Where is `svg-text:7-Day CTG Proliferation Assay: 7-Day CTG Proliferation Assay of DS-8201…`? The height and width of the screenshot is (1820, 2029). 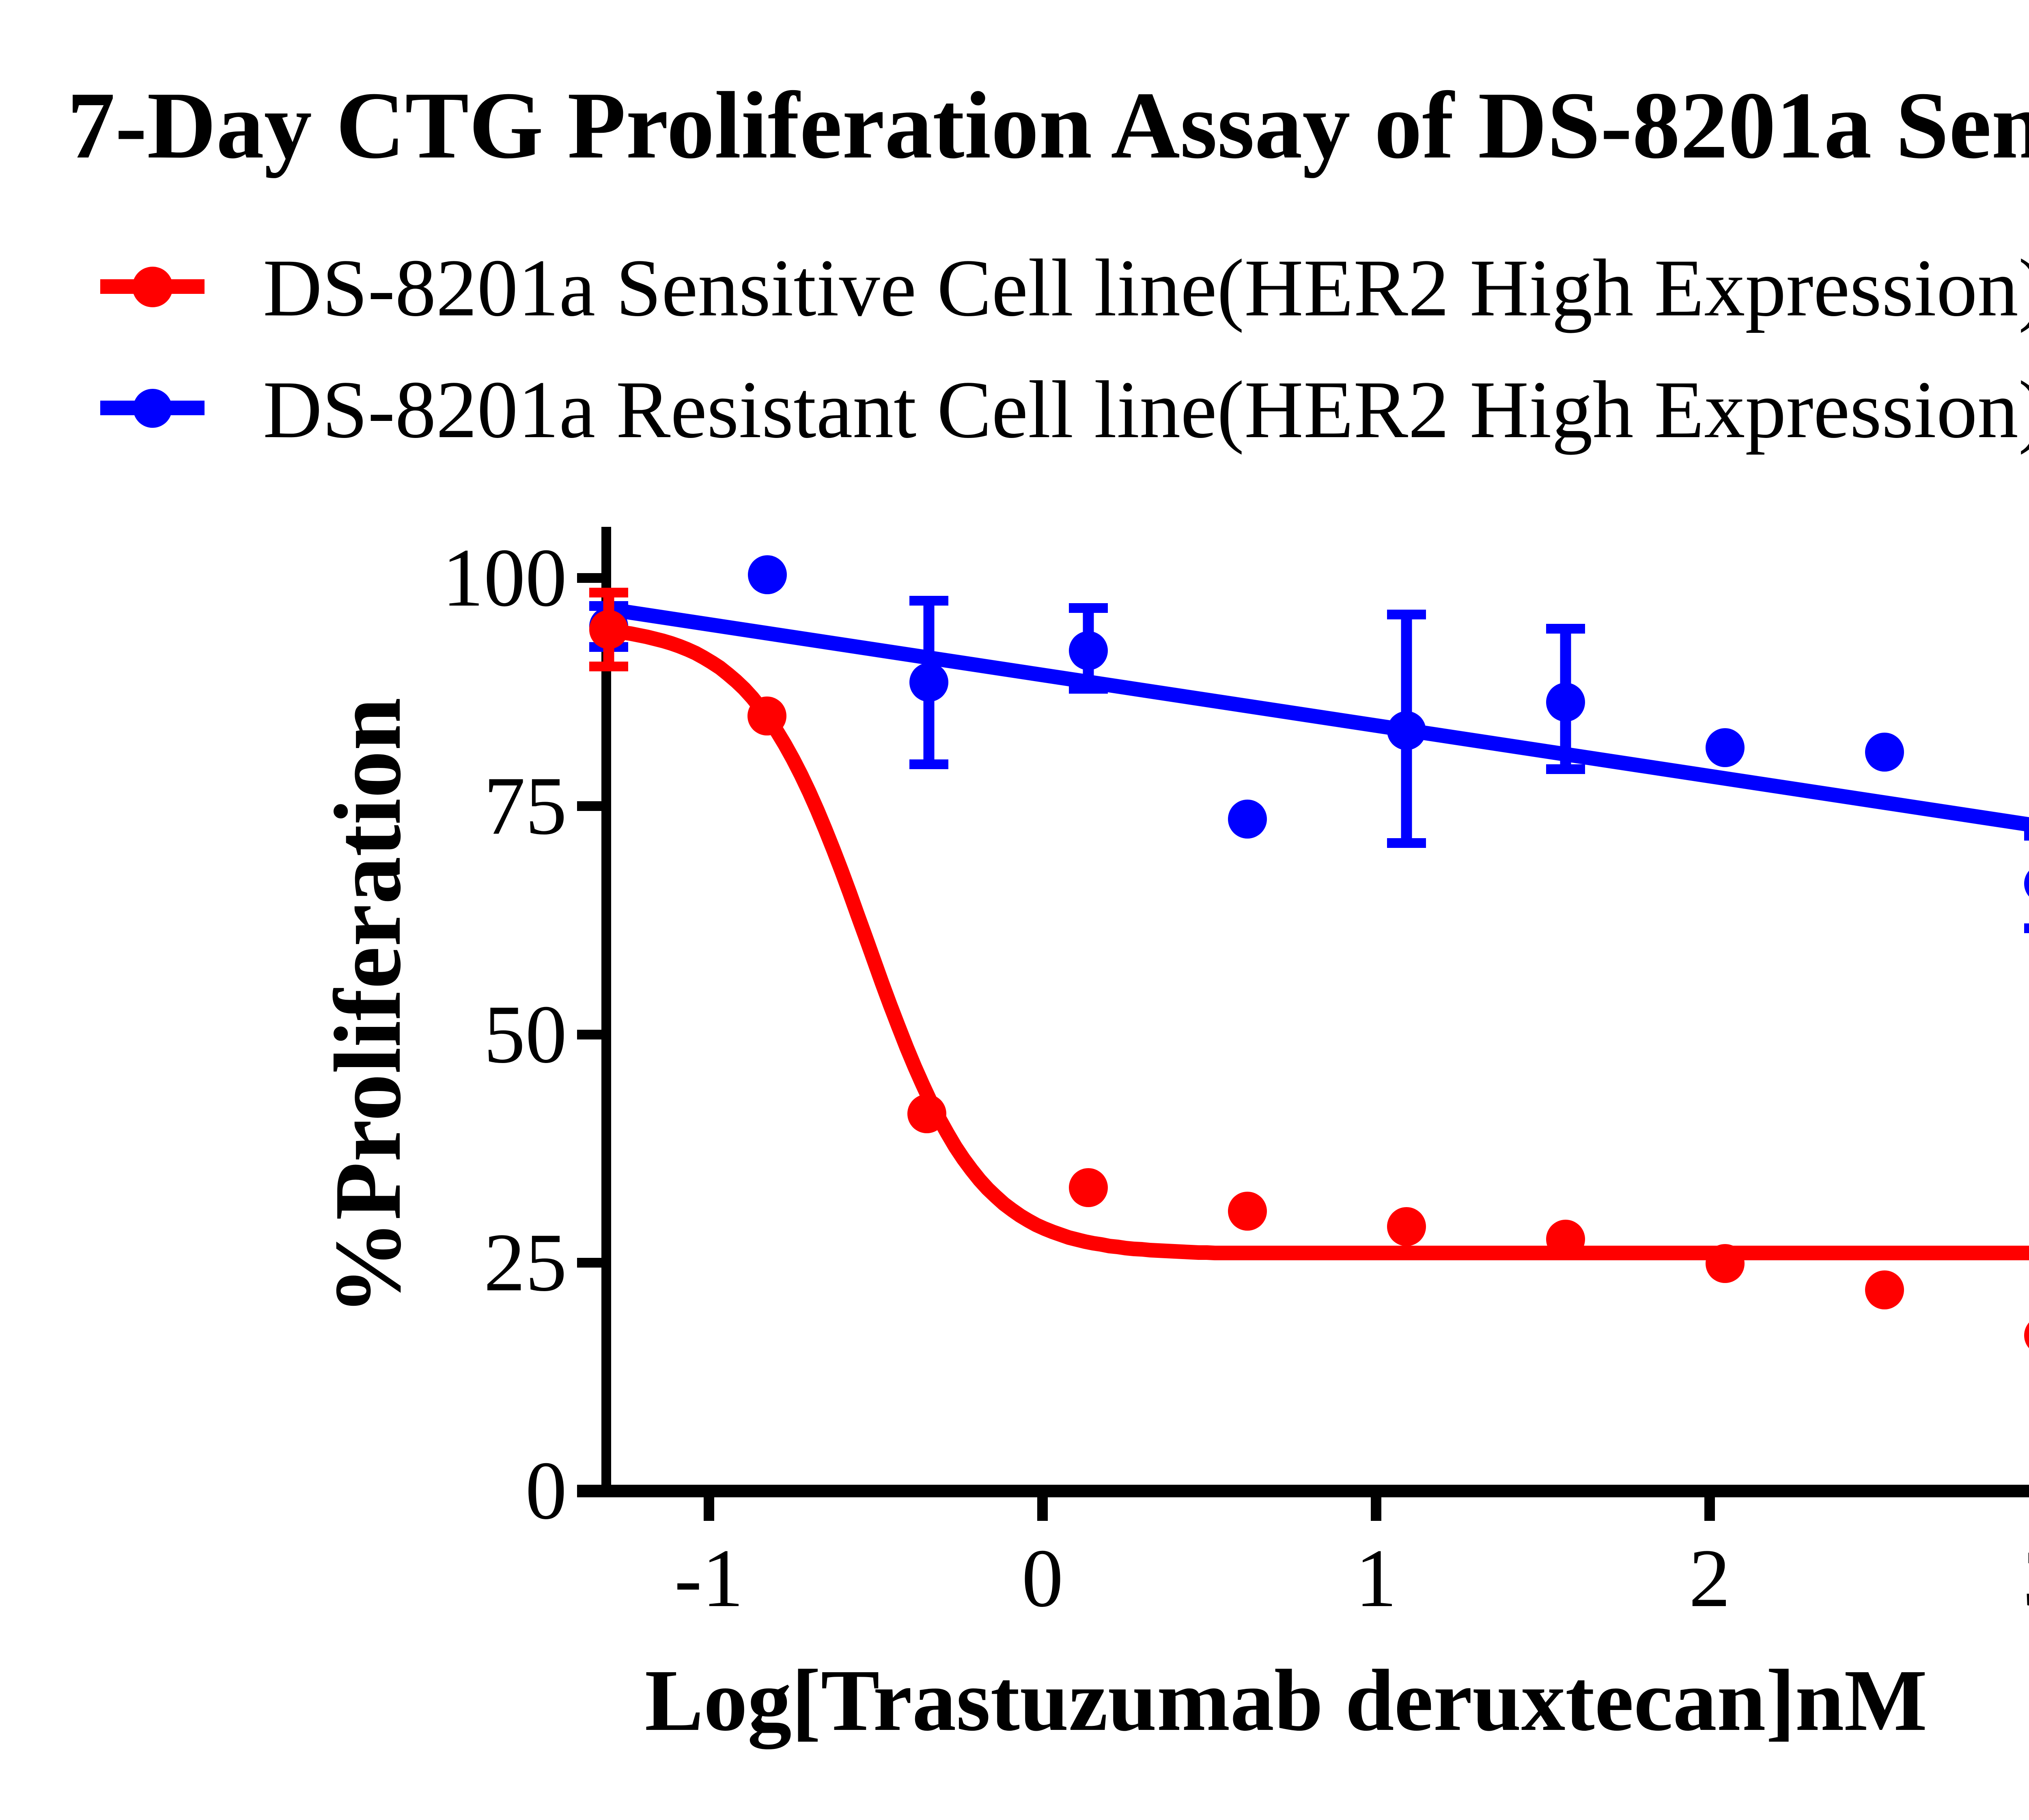 svg-text:7-Day CTG Proliferation Assay: 7-Day CTG Proliferation Assay of DS-8201… is located at coordinates (1048, 126).